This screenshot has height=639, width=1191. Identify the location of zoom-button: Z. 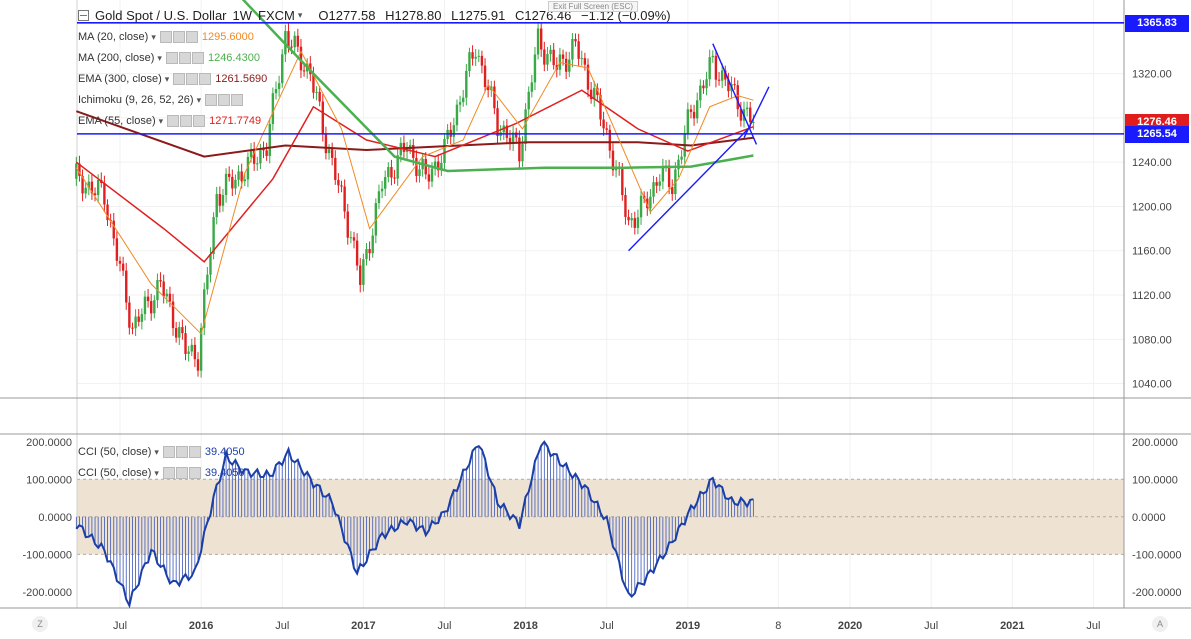
(40, 624).